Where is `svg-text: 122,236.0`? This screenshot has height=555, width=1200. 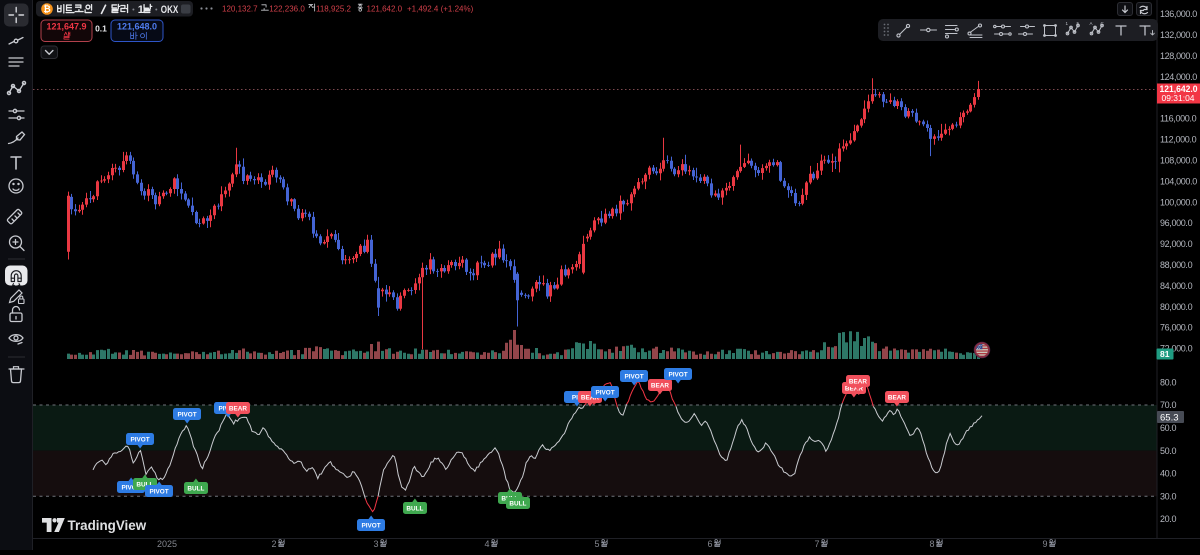 svg-text: 122,236.0 is located at coordinates (287, 8).